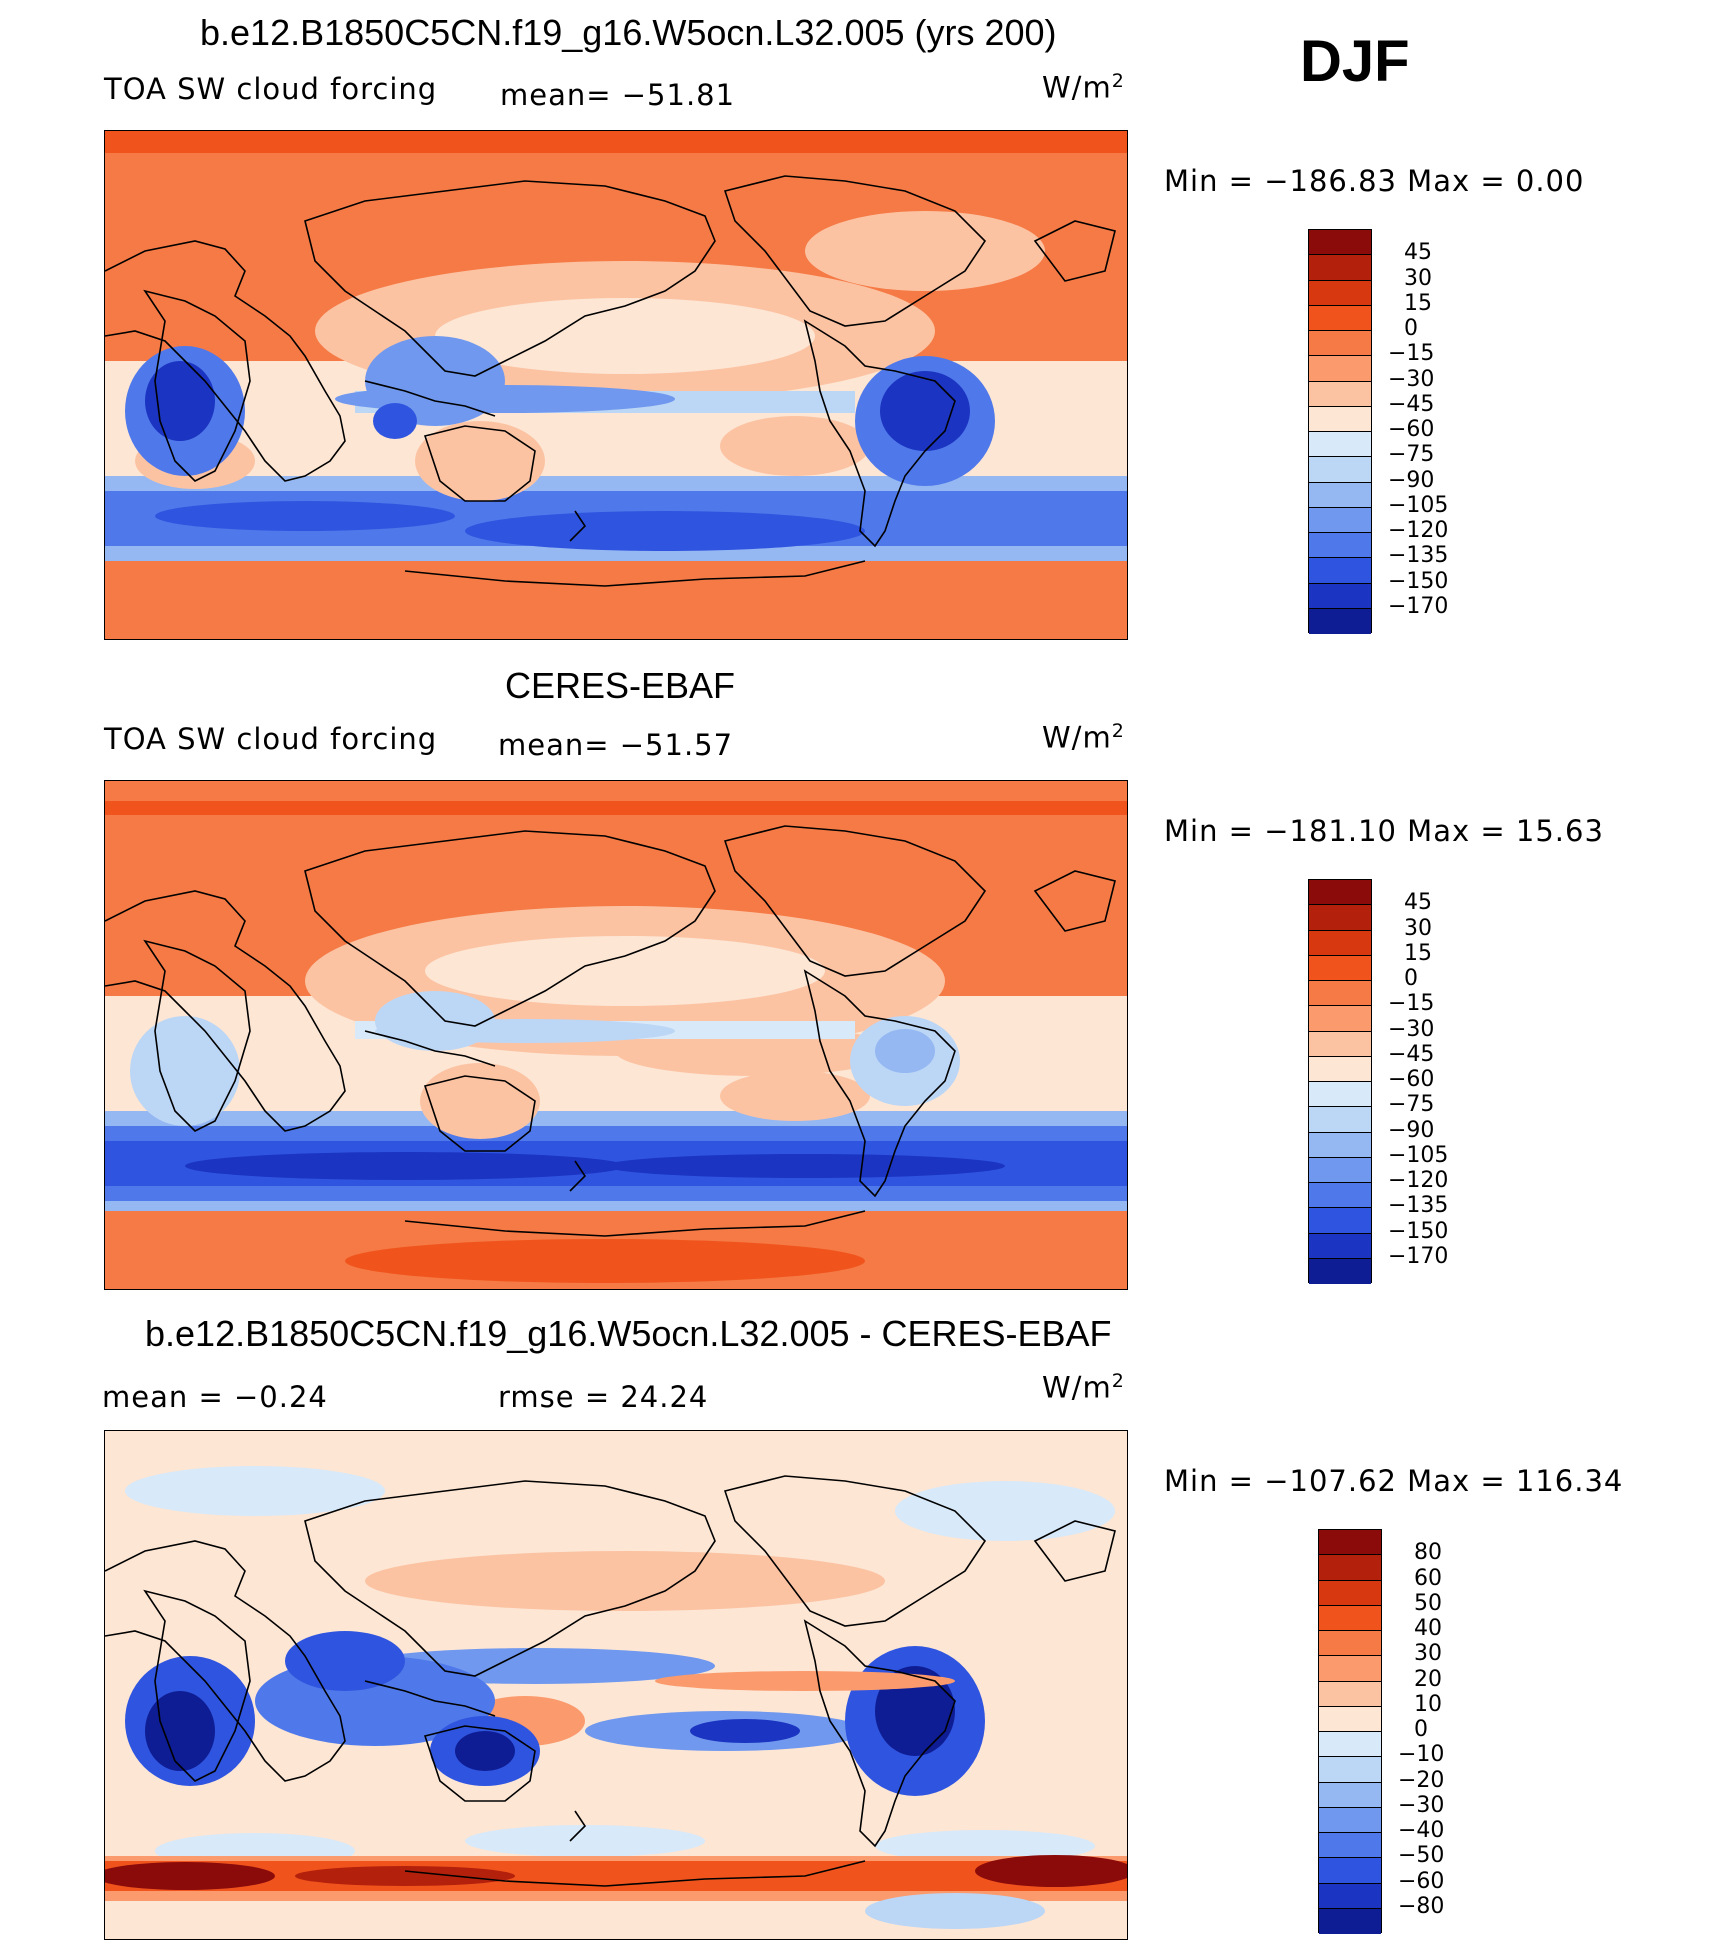 This screenshot has height=1952, width=1710. I want to click on panel-3-units: W/m2, so click(1083, 1387).